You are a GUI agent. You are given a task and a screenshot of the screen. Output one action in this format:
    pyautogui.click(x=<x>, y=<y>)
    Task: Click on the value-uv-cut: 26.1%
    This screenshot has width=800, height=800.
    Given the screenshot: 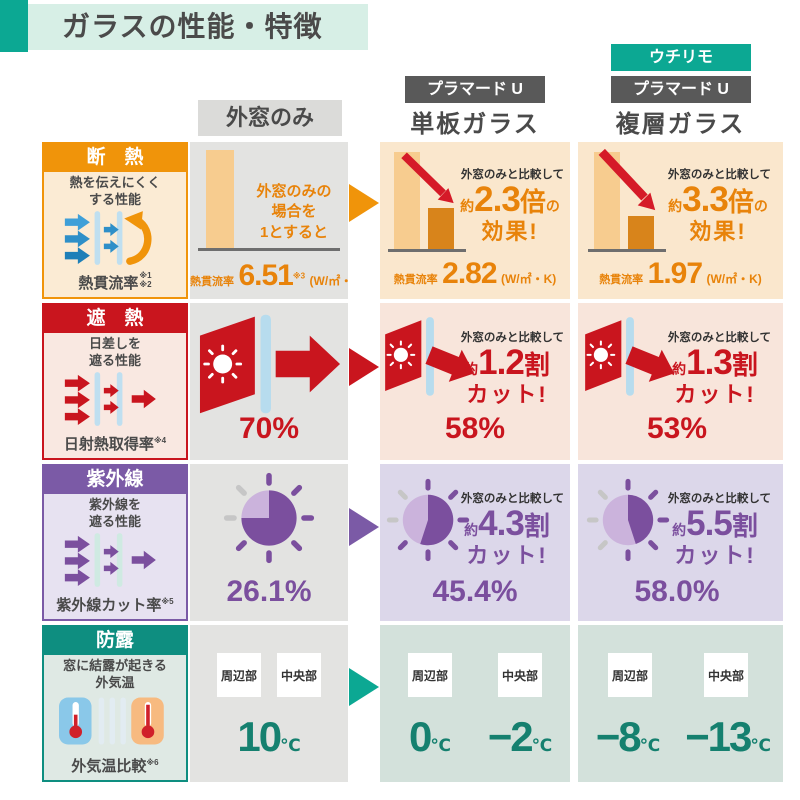 What is the action you would take?
    pyautogui.click(x=269, y=591)
    